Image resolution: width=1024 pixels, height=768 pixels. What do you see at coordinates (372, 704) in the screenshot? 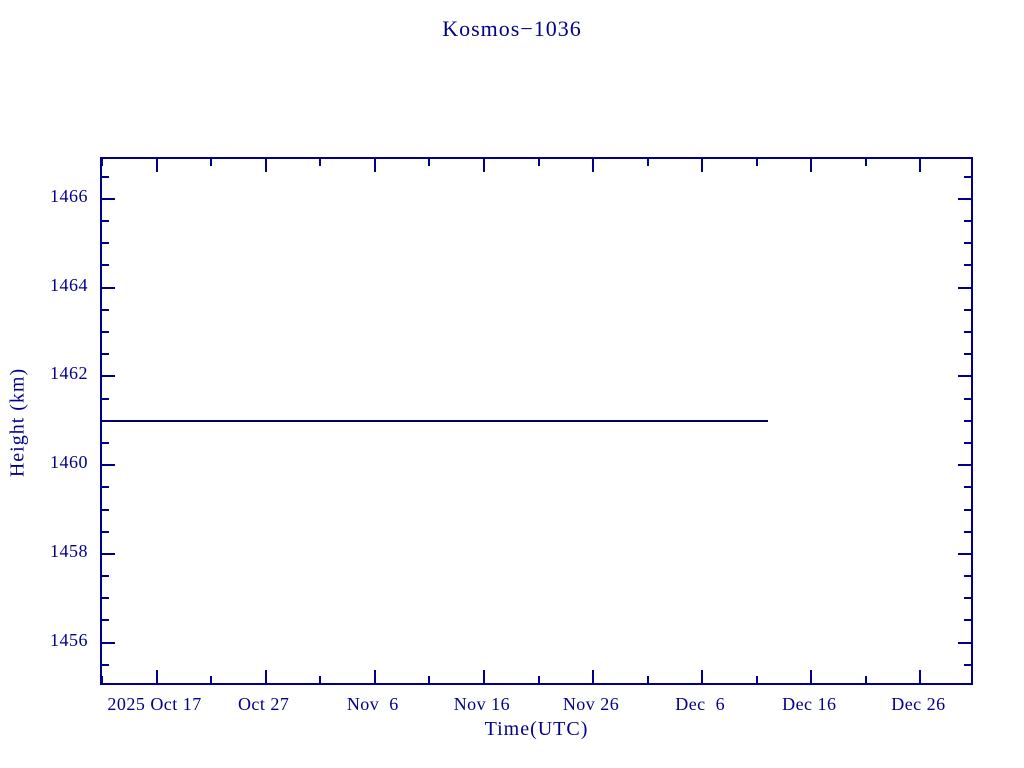
I see `x-axis-tick-label: Nov 6` at bounding box center [372, 704].